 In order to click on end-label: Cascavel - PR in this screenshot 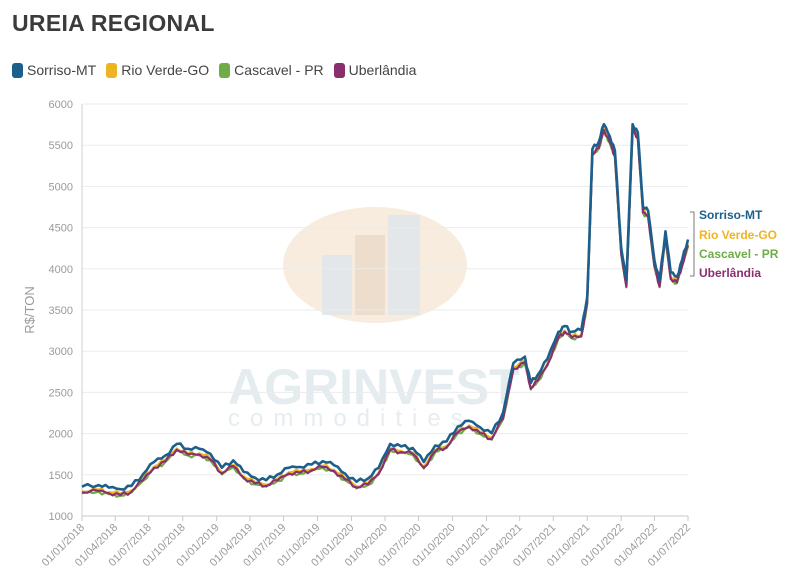, I will do `click(739, 254)`.